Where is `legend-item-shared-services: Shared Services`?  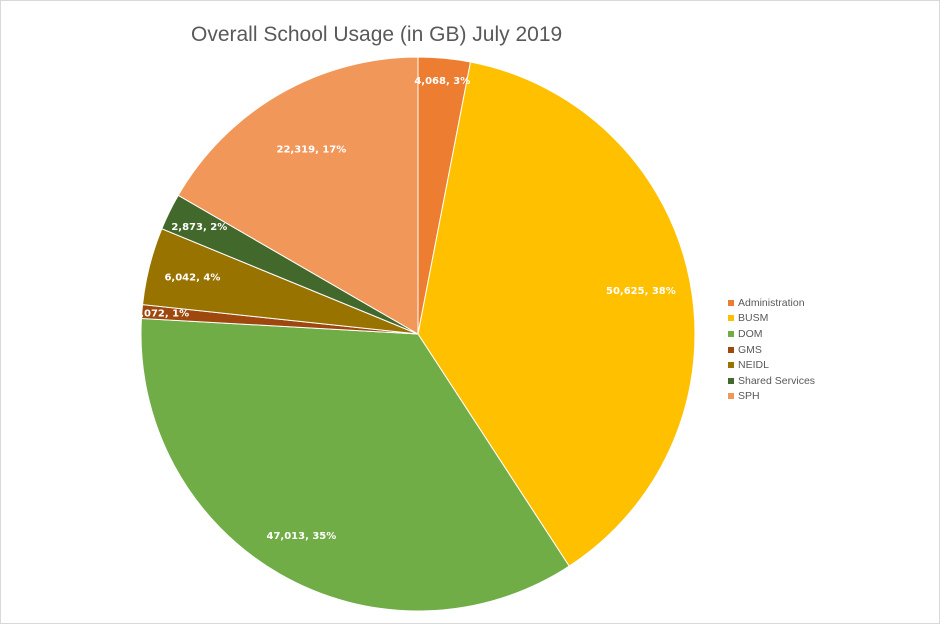
legend-item-shared-services: Shared Services is located at coordinates (776, 381).